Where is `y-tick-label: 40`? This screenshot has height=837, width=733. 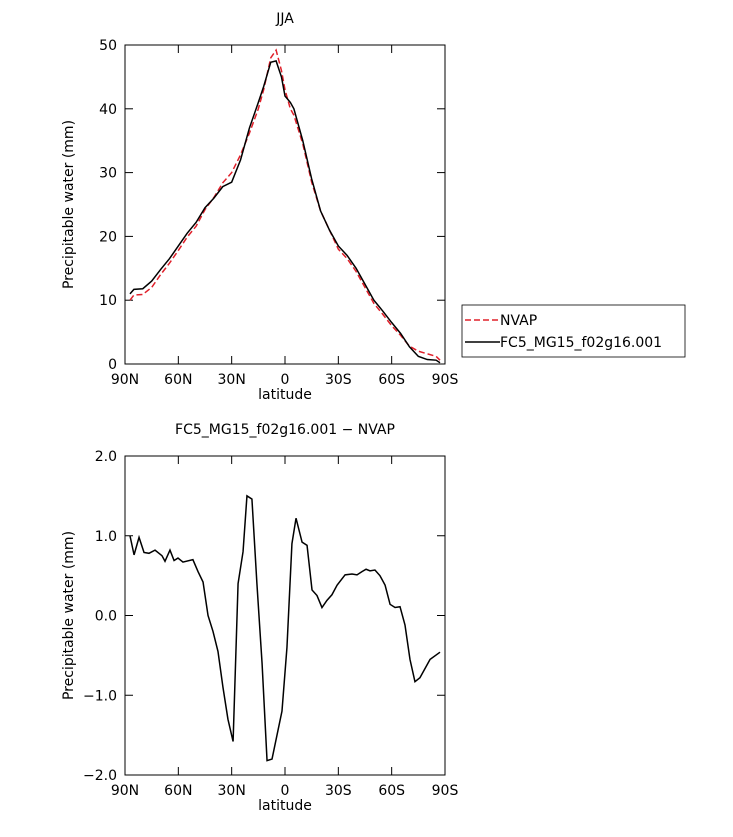 y-tick-label: 40 is located at coordinates (108, 110).